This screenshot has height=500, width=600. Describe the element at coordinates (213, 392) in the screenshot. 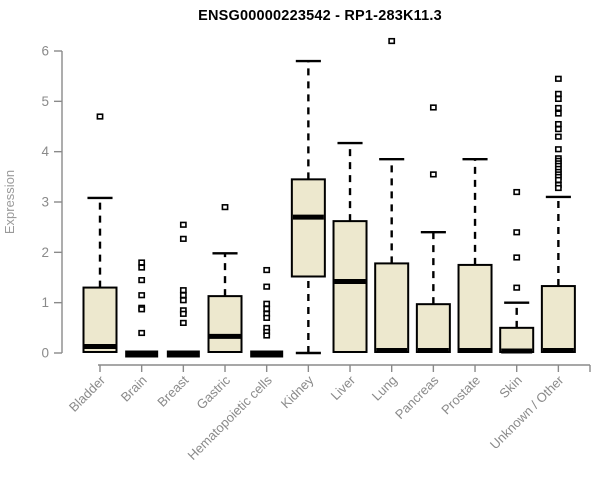

I see `x-tick-label-gastric: Gastric` at that location.